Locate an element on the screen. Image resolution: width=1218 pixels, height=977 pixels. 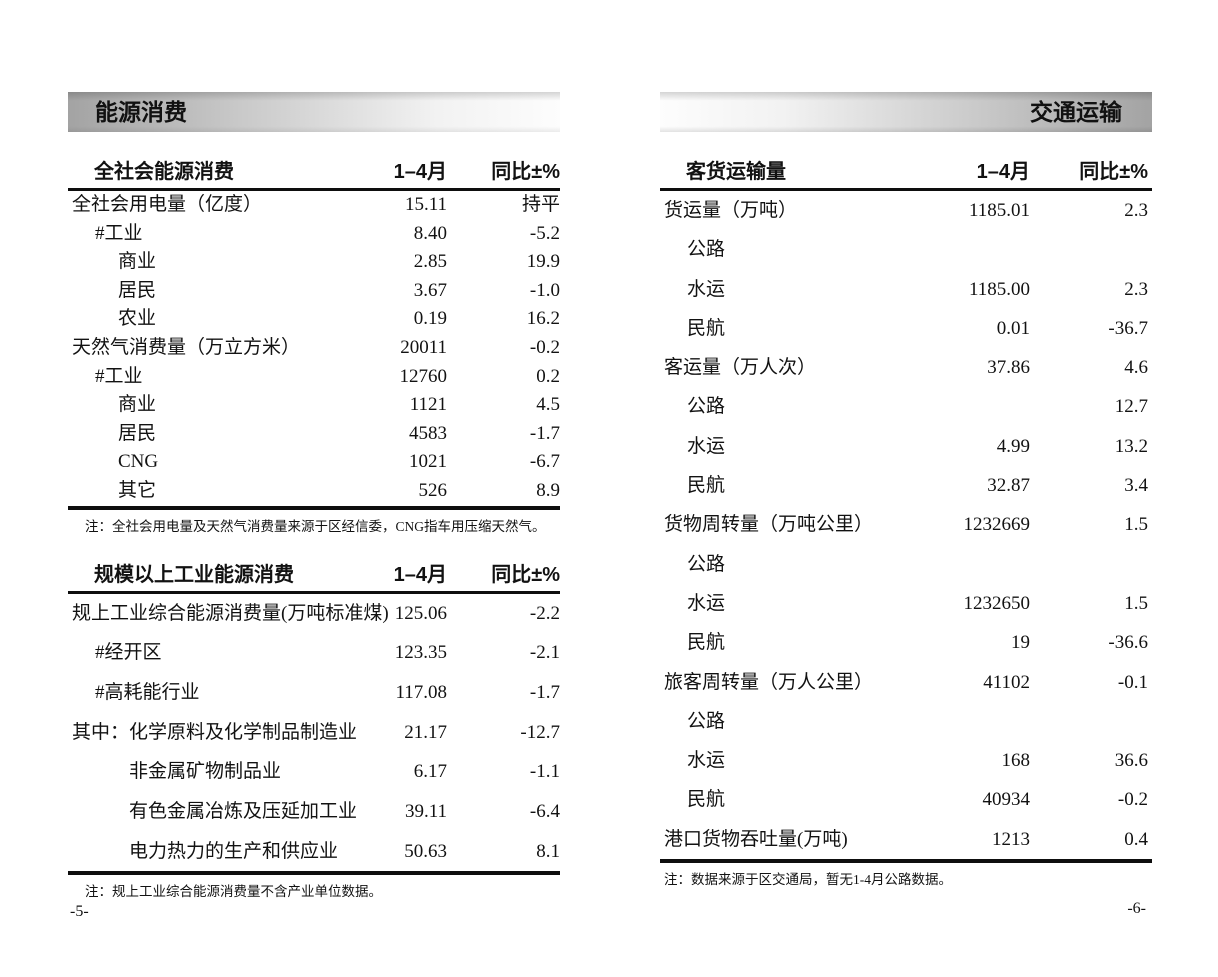
table-row: 非金属矿物制品业 6.17 -1.1 is located at coordinates (314, 772).